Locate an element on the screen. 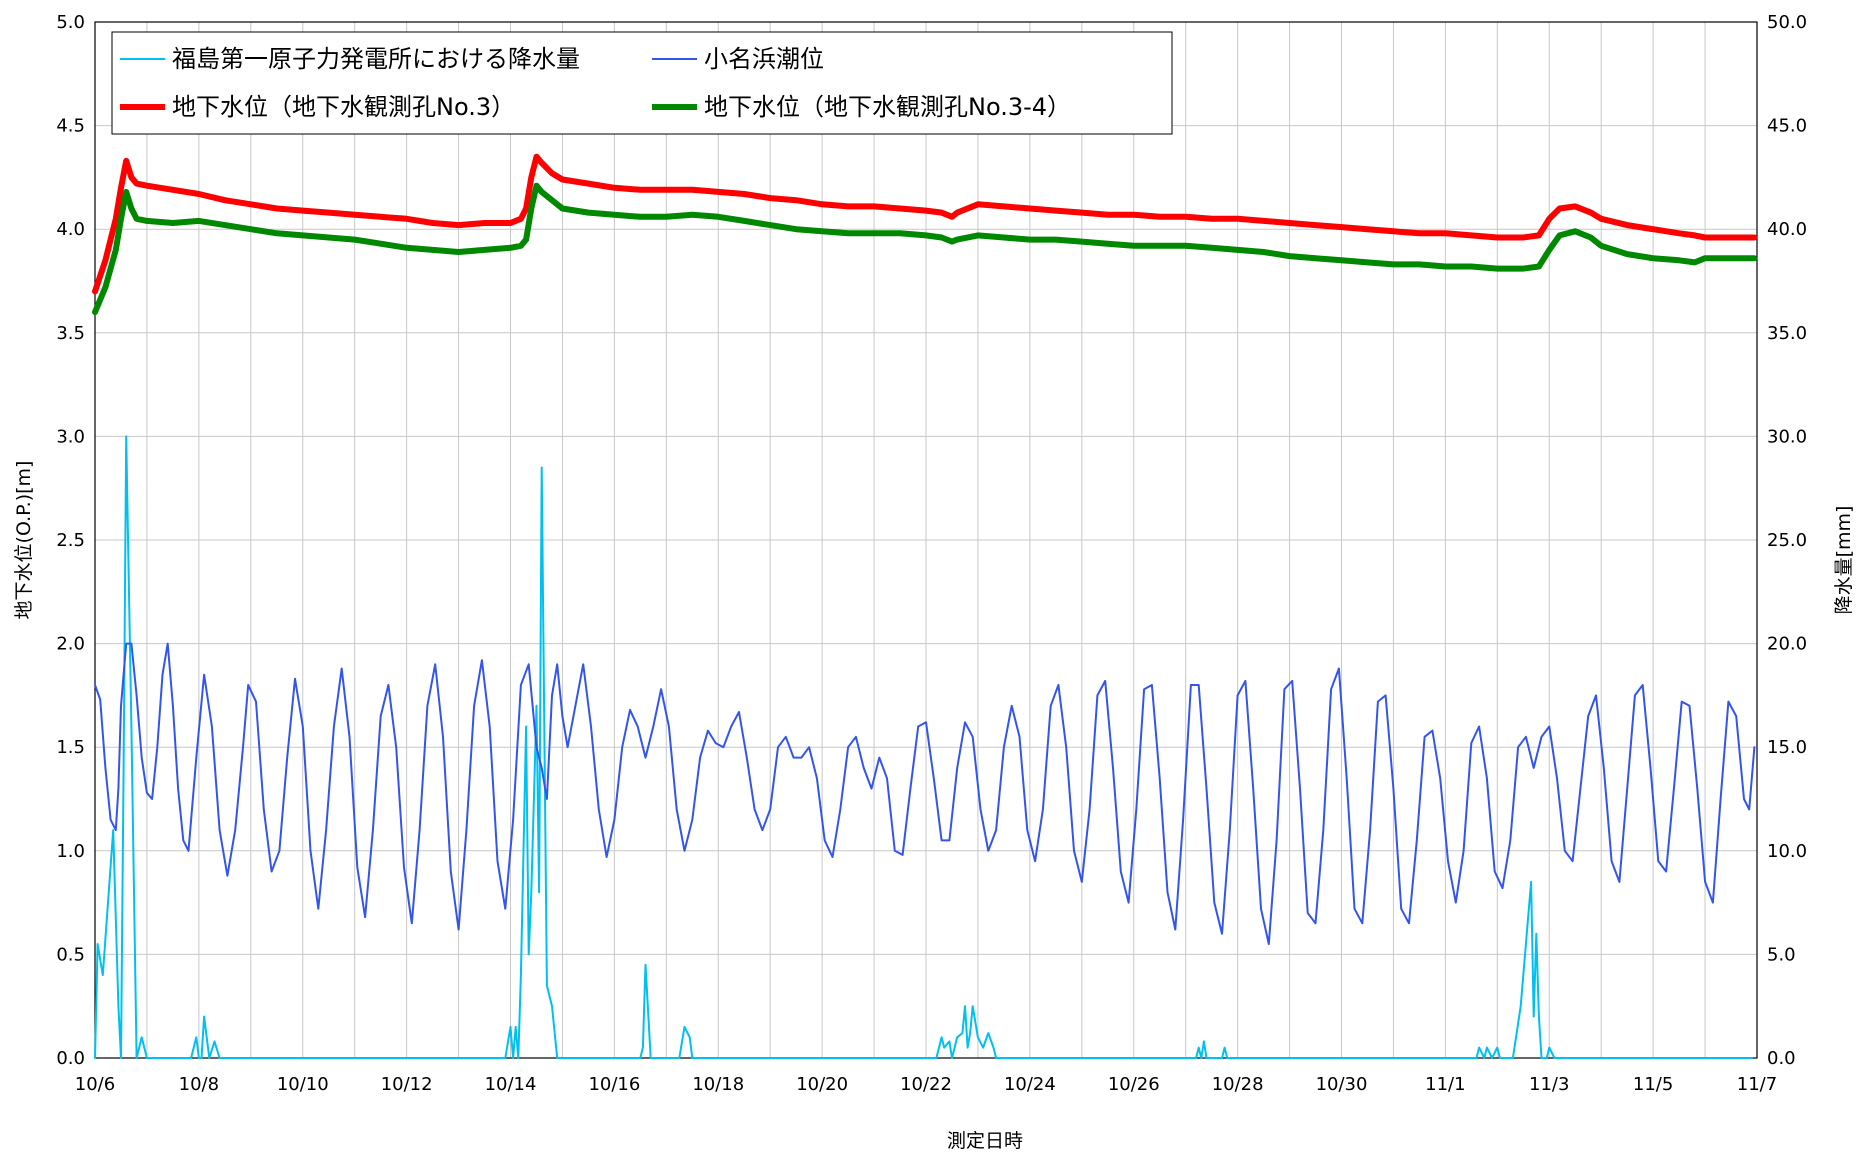 The height and width of the screenshot is (1157, 1865). y-left-tick-label: 4.5 is located at coordinates (70, 126).